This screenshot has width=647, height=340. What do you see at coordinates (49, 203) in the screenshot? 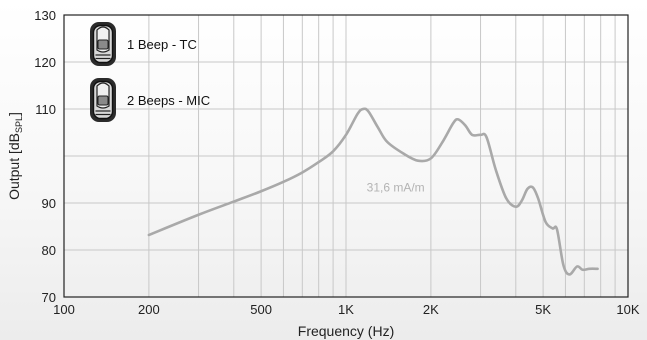
I see `y-tick-label: 90` at bounding box center [49, 203].